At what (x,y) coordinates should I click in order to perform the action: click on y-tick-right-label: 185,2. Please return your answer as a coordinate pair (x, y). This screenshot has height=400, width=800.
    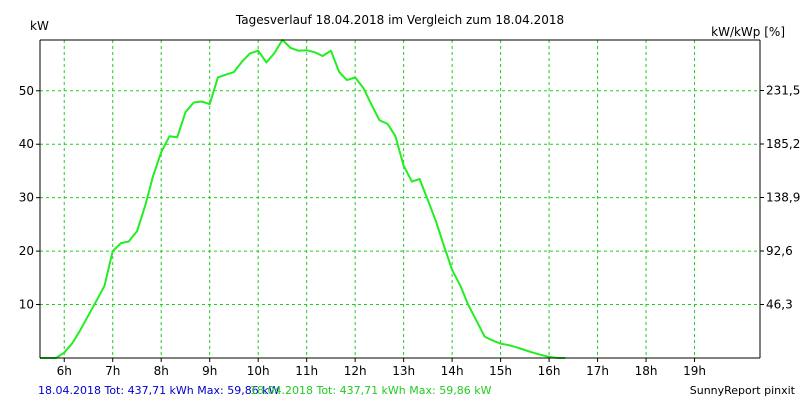
    Looking at the image, I should click on (783, 144).